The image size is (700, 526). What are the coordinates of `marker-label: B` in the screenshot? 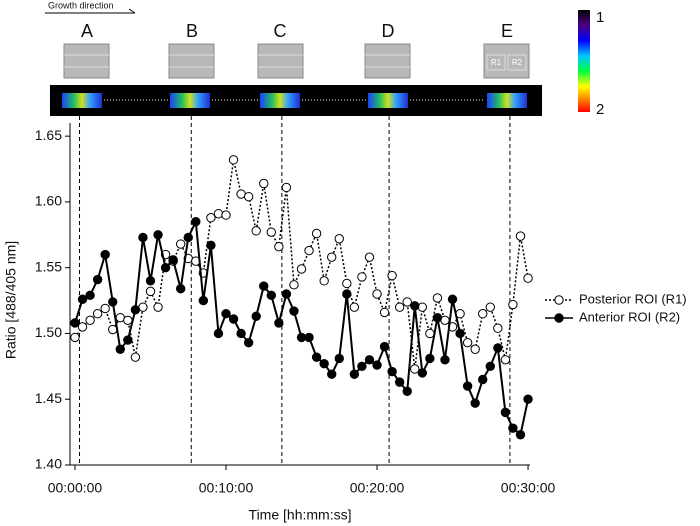 It's located at (192, 31).